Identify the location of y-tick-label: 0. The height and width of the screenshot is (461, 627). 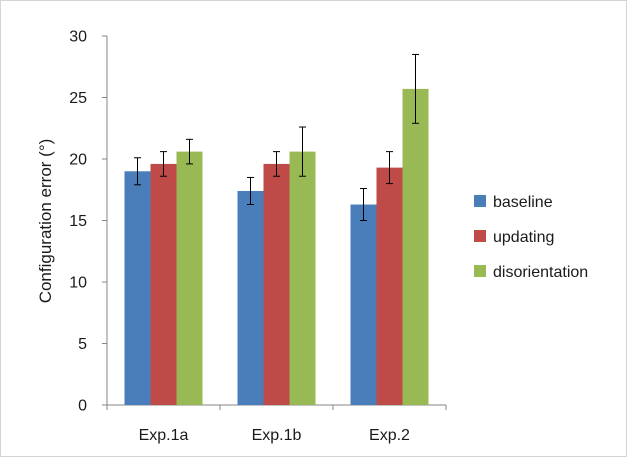
(82, 406).